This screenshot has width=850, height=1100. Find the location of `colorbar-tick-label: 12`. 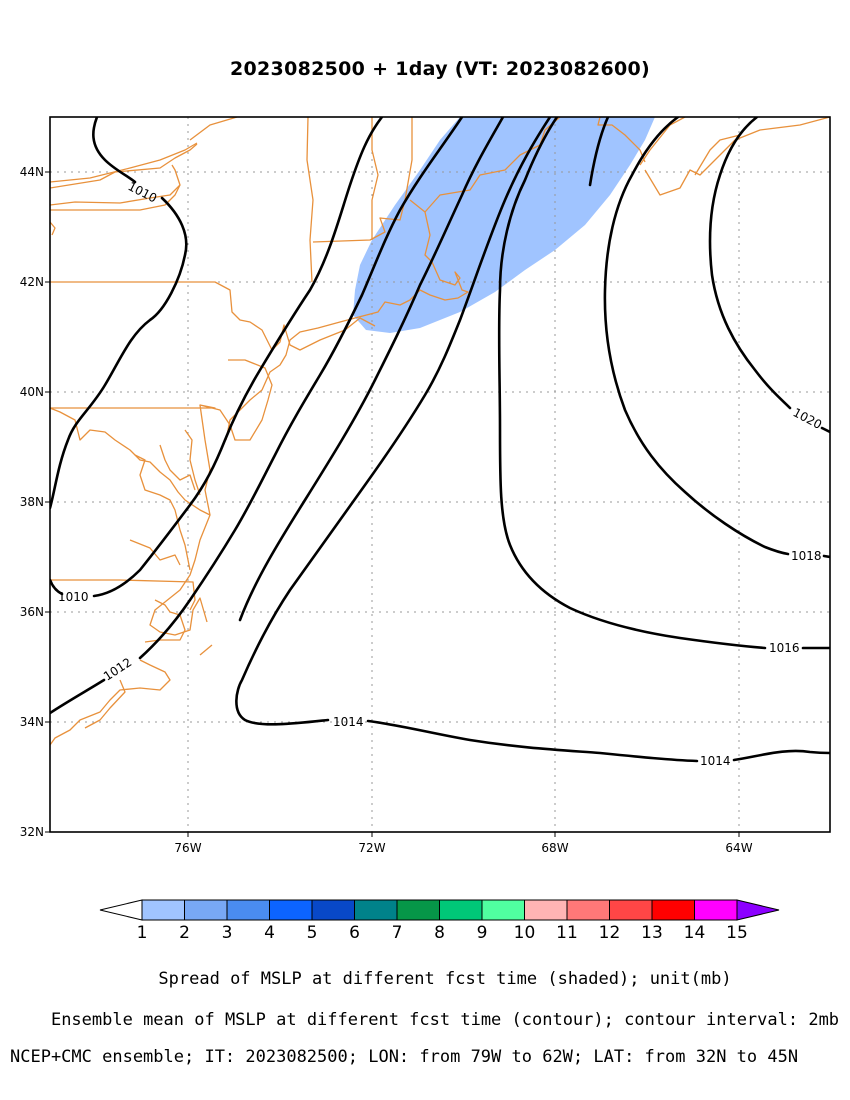

colorbar-tick-label: 12 is located at coordinates (610, 933).